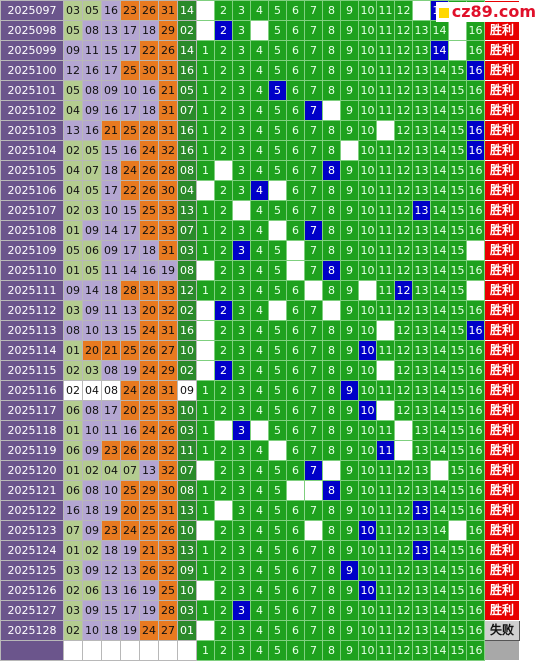 Image resolution: width=541 pixels, height=661 pixels. What do you see at coordinates (187, 450) in the screenshot?
I see `blue-ball: 11` at bounding box center [187, 450].